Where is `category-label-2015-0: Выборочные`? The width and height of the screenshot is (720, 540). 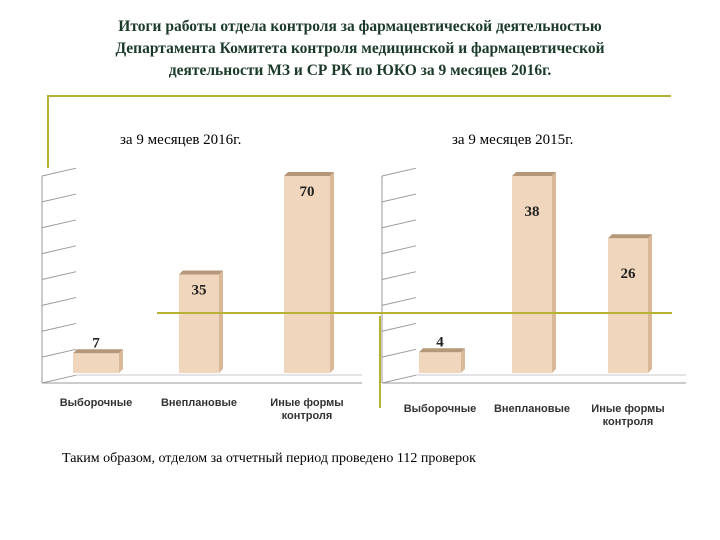 category-label-2015-0: Выборочные is located at coordinates (440, 409).